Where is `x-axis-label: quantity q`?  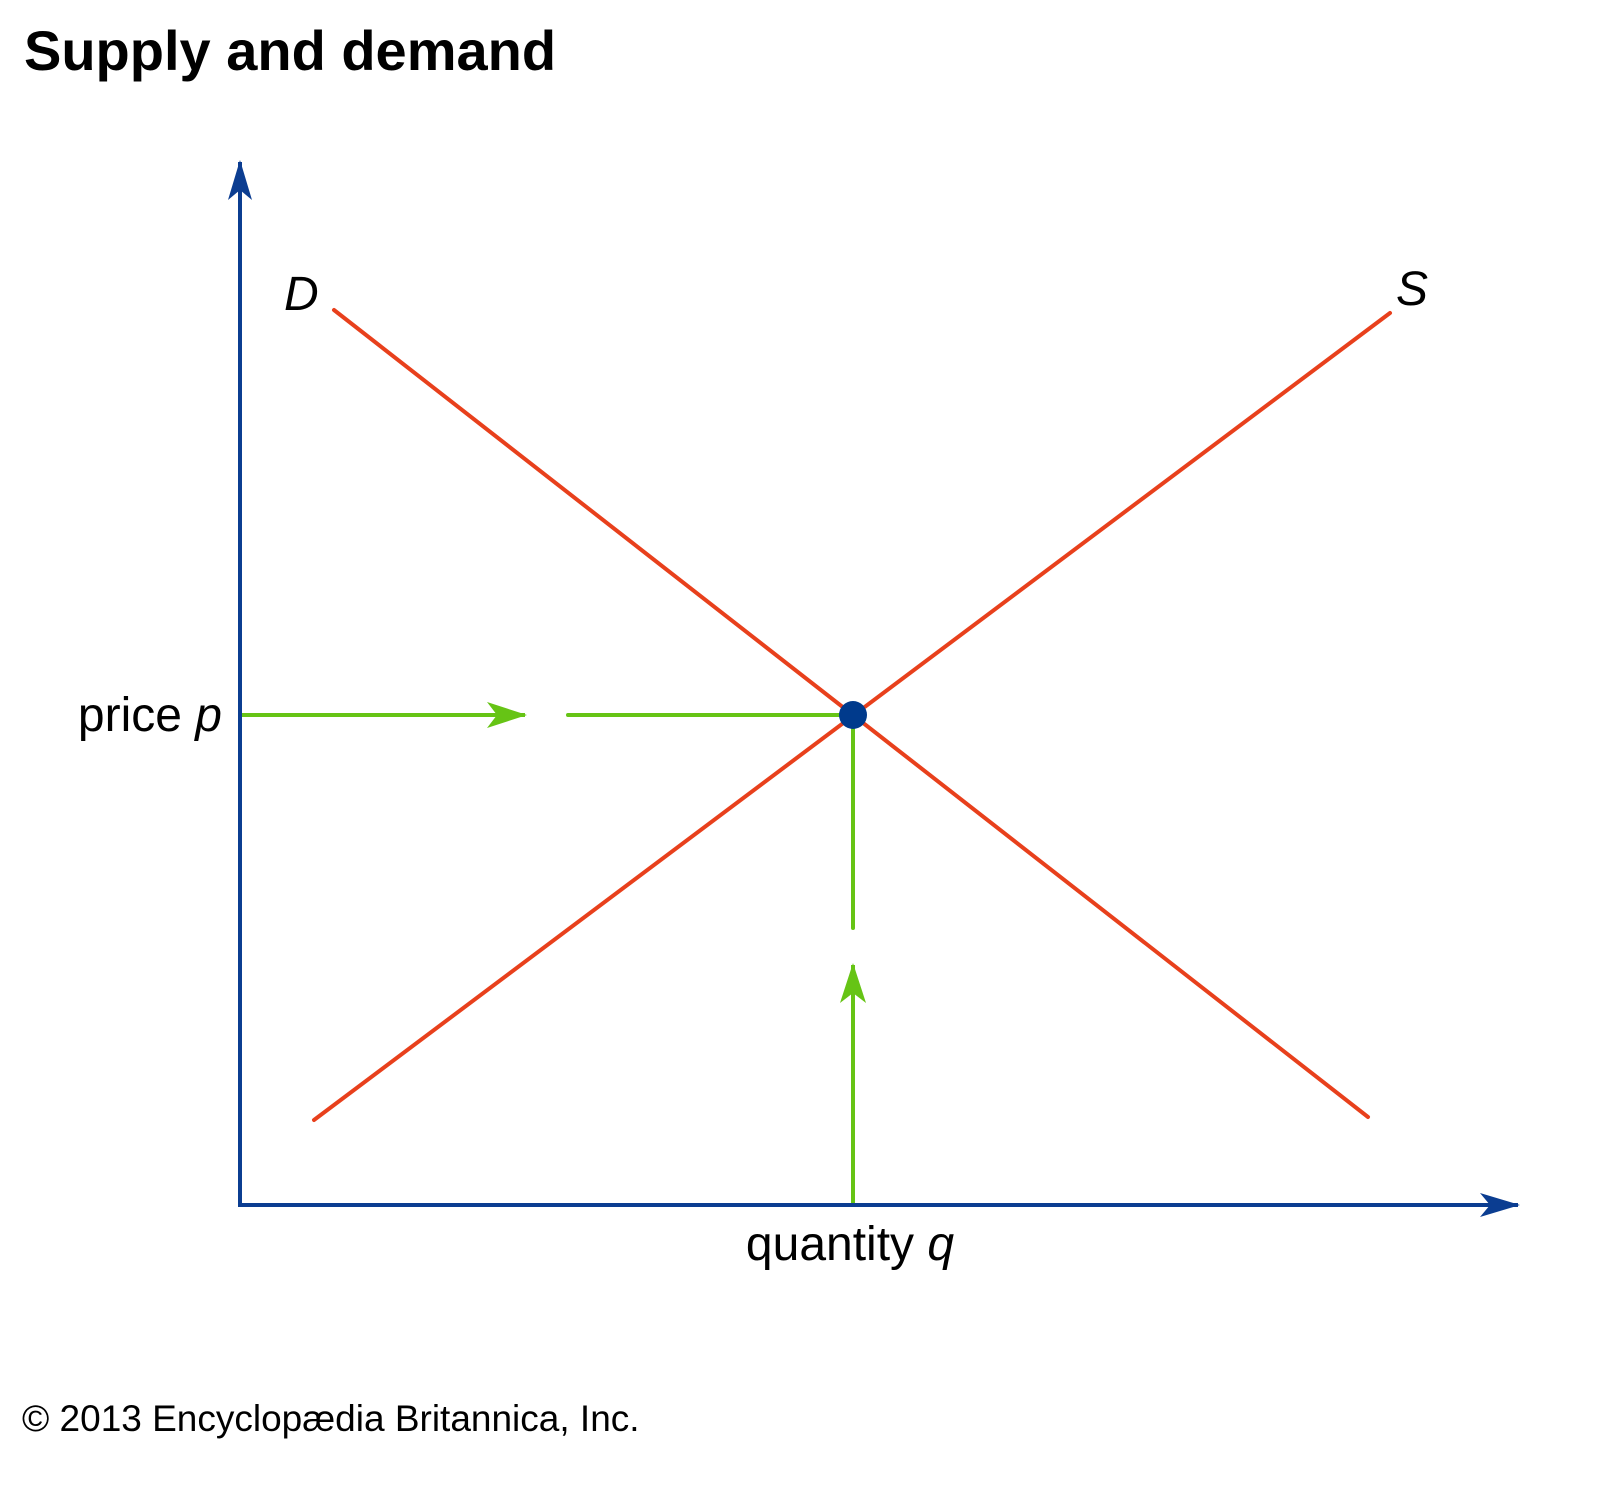
x-axis-label: quantity q is located at coordinates (850, 1244).